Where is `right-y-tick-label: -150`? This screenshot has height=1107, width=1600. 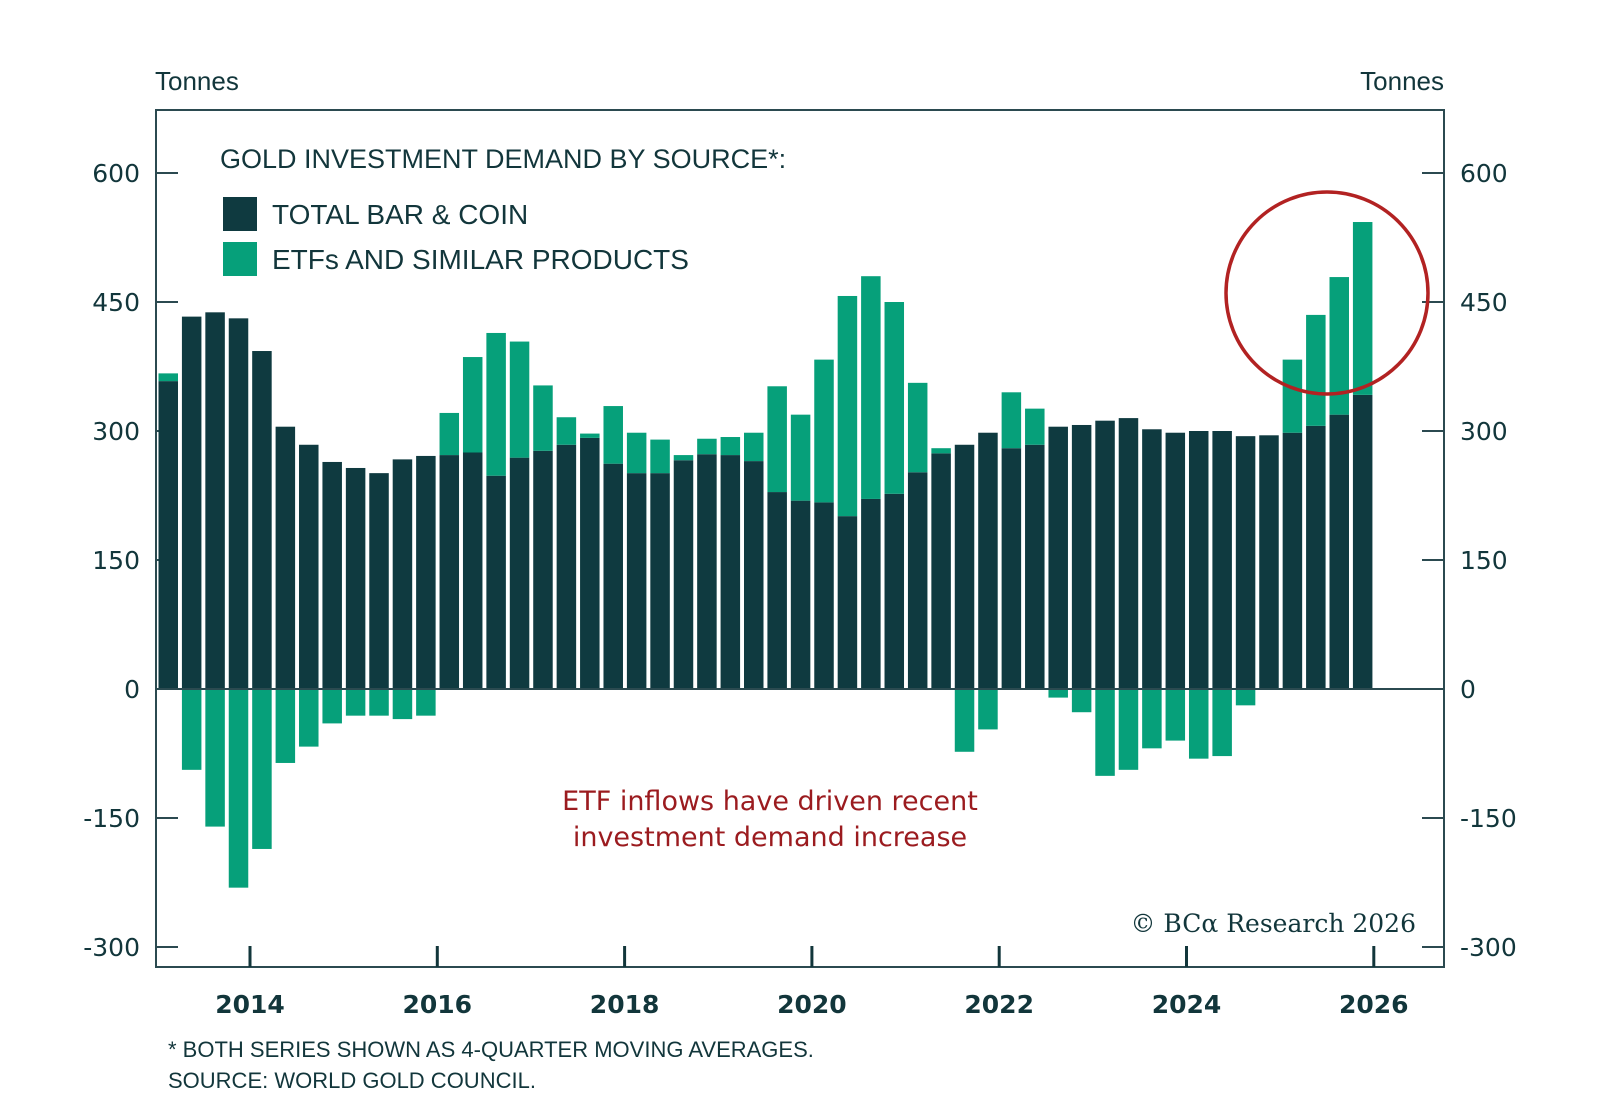
right-y-tick-label: -150 is located at coordinates (1488, 818).